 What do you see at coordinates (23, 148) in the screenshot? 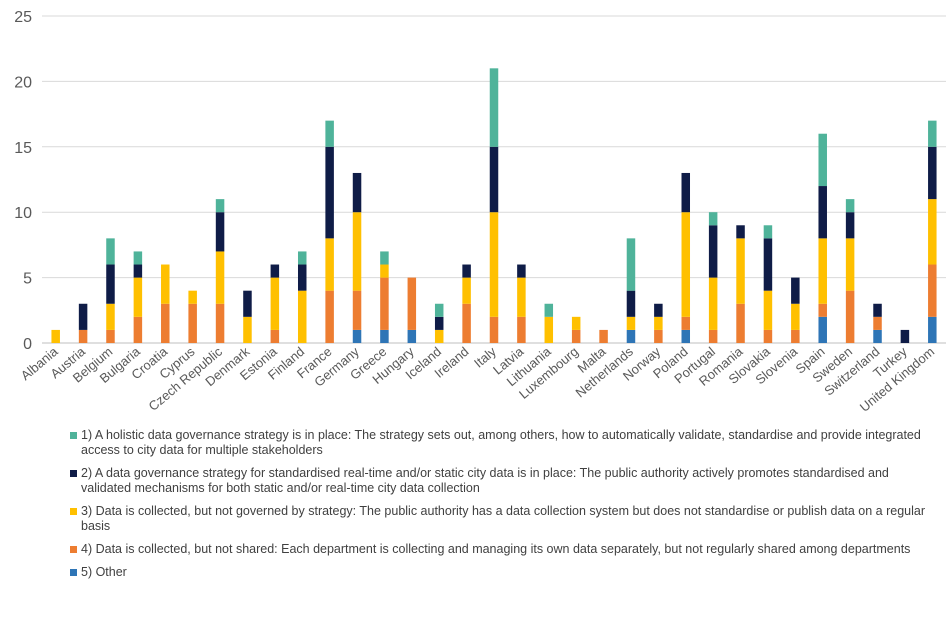
I see `y-tick-label: 15` at bounding box center [23, 148].